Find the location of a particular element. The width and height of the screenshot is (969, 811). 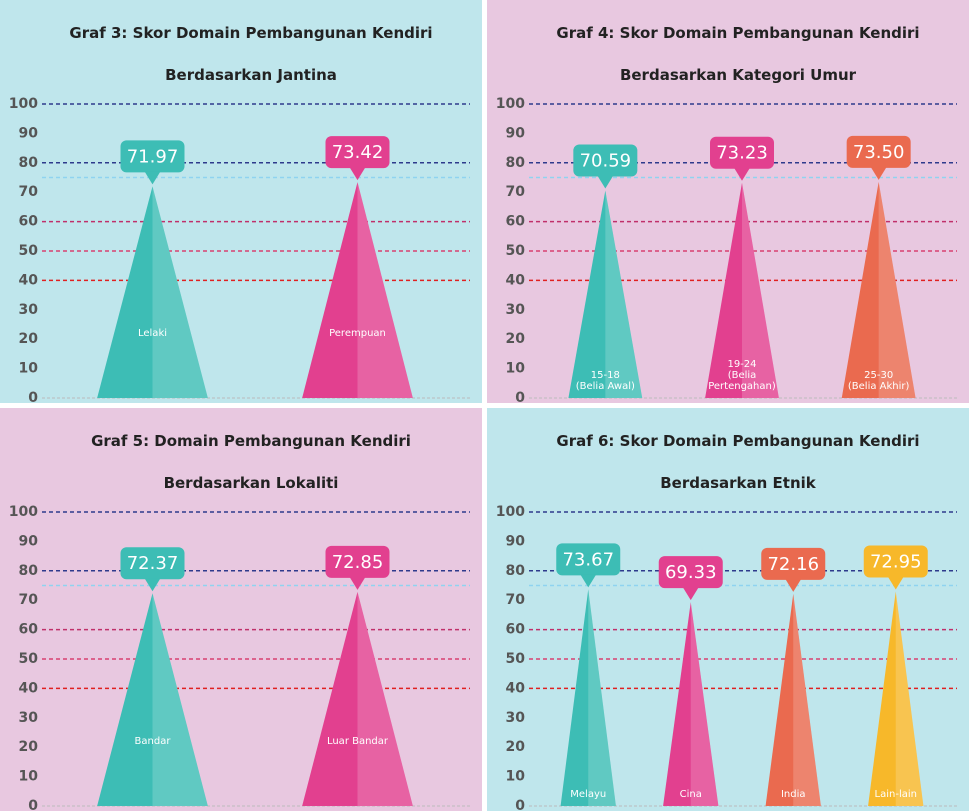

value-label: 73.67 is located at coordinates (588, 559).